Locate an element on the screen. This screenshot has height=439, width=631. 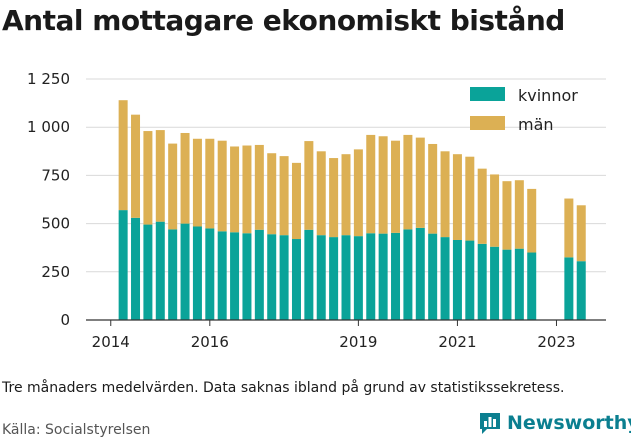
y-tick-label: 500 is located at coordinates (55, 224).